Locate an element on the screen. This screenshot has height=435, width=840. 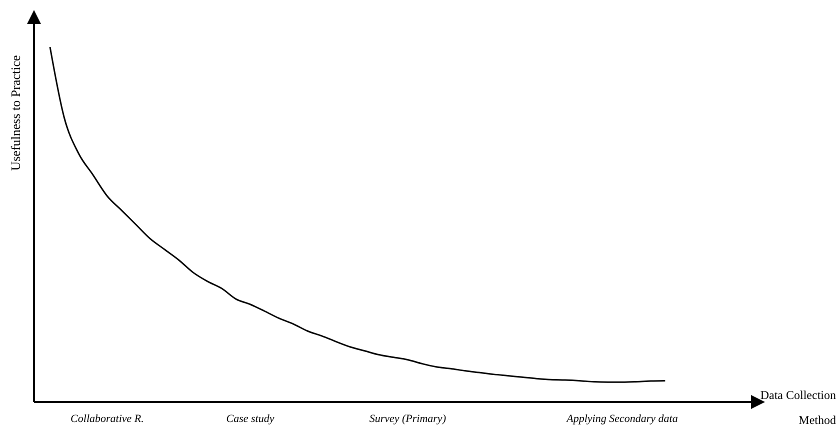
x-tick-label: Case study is located at coordinates (250, 418).